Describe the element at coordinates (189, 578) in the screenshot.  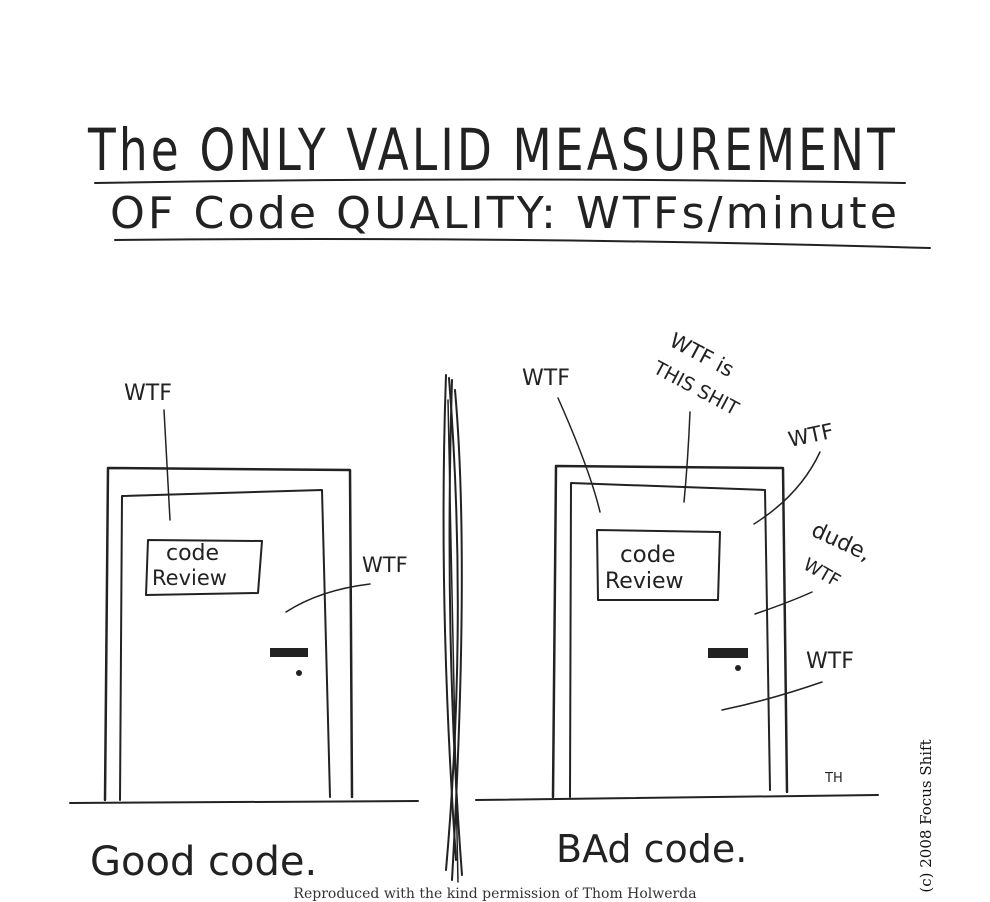
I see `left-sign-line-2: Review` at that location.